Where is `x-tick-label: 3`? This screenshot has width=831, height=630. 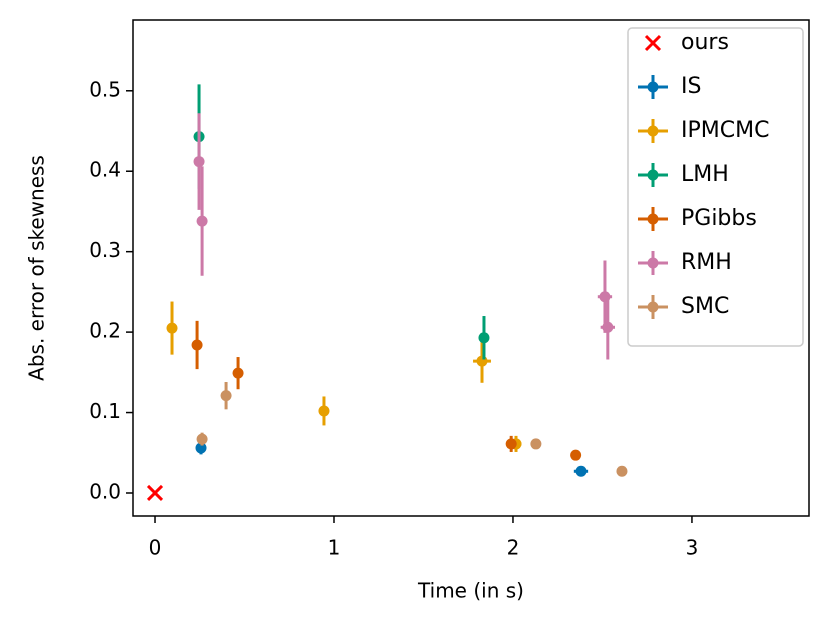 x-tick-label: 3 is located at coordinates (692, 548).